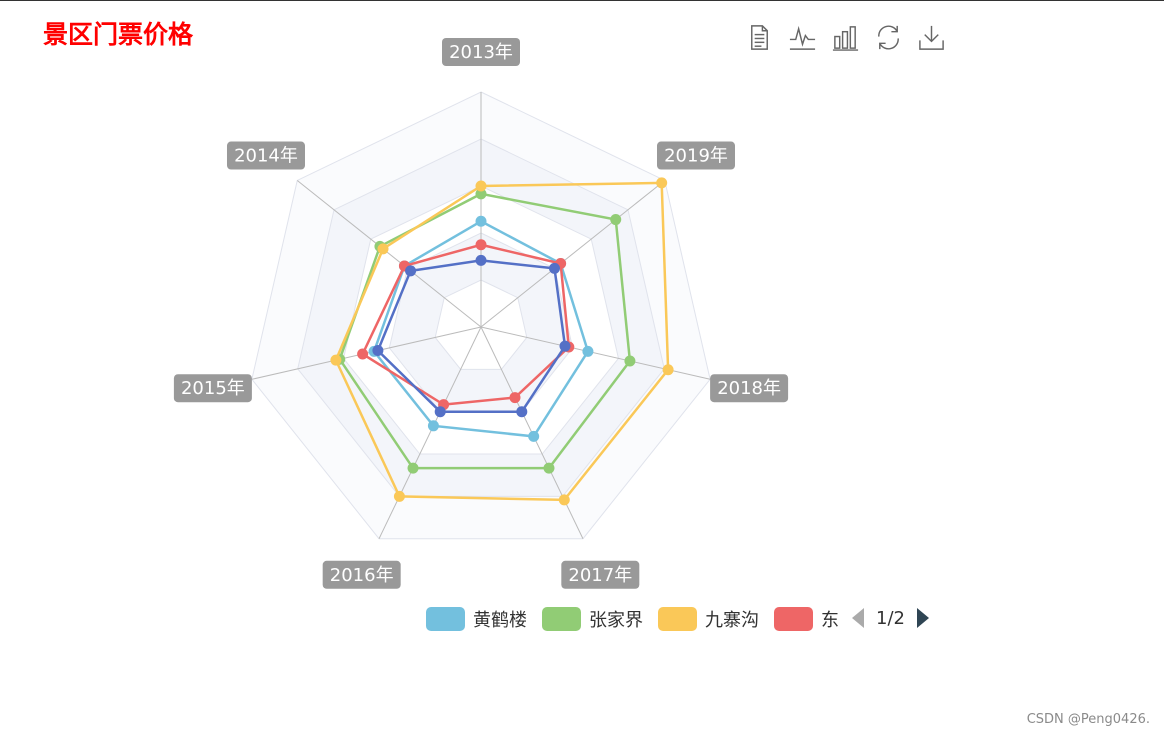  I want to click on radar-axis-label-text: 2016年, so click(362, 575).